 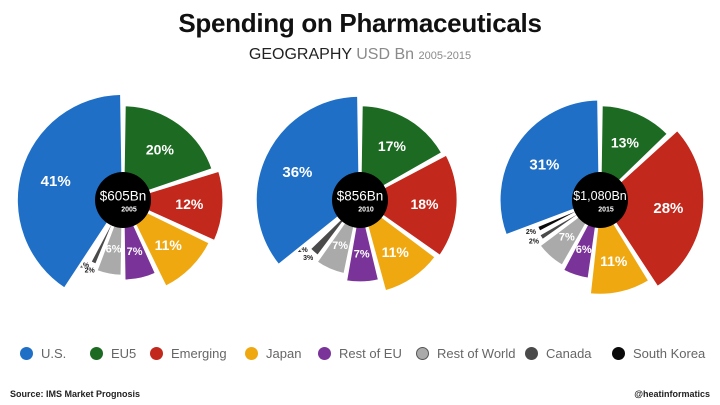 I want to click on subtitle-main: GEOGRAPHY, so click(x=300, y=54).